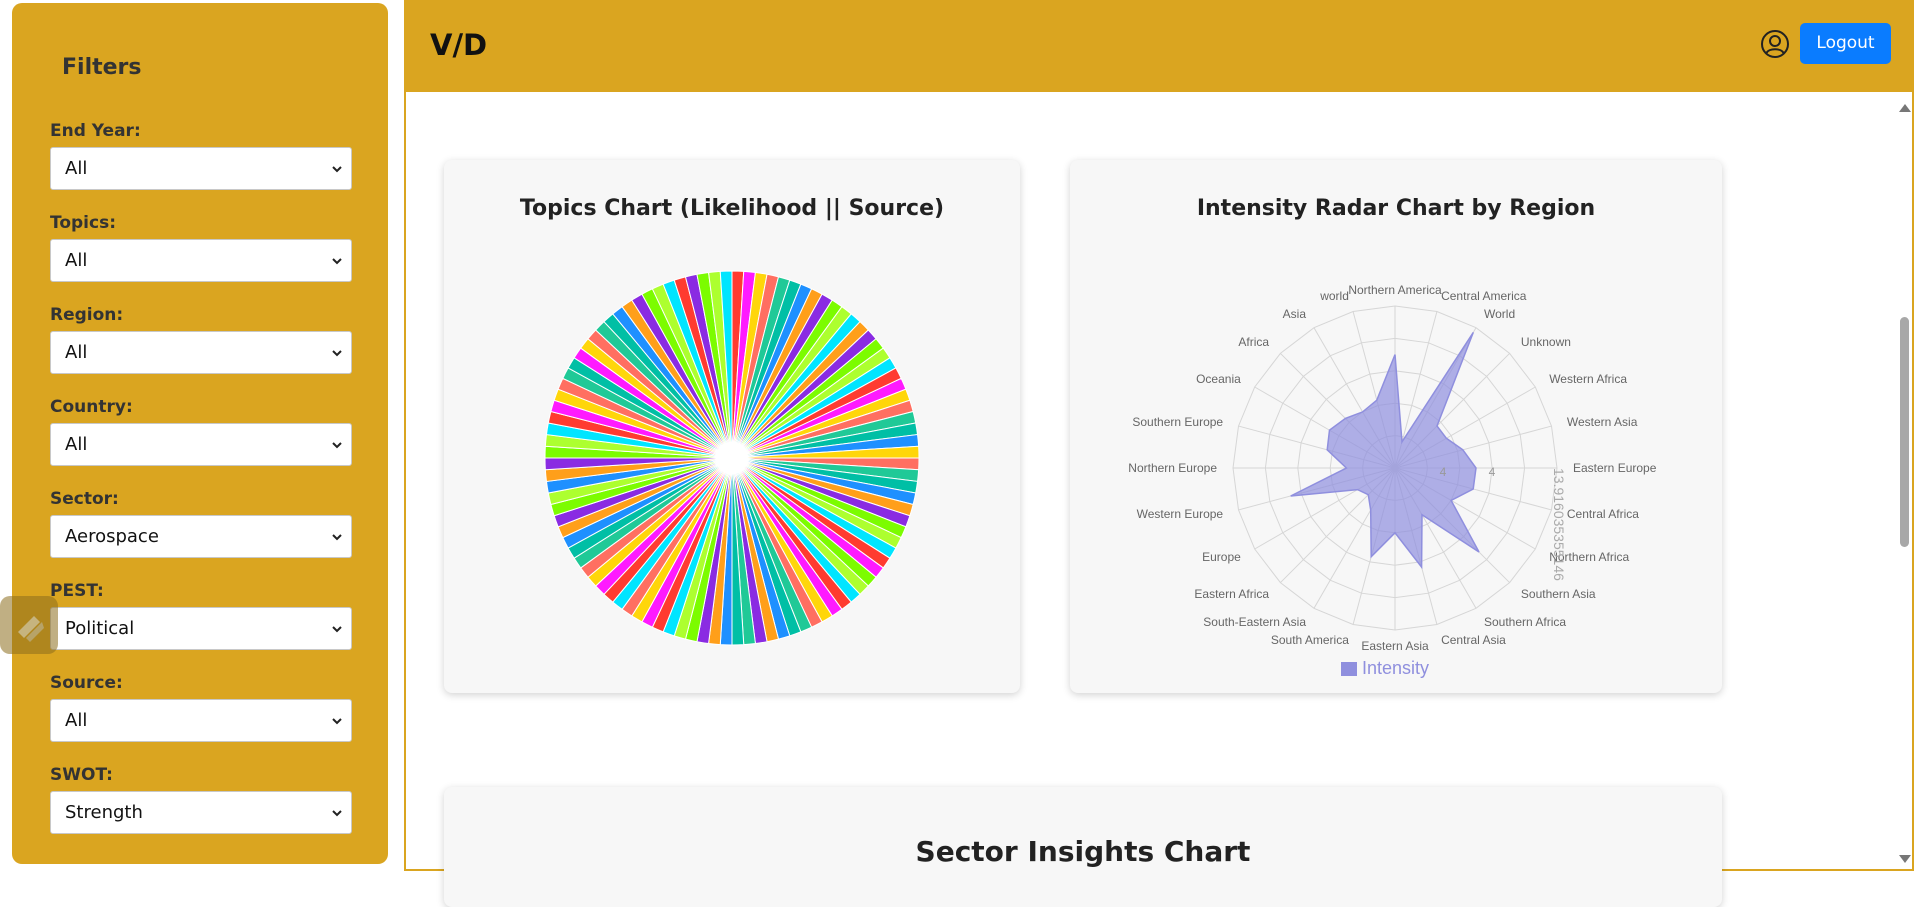 The height and width of the screenshot is (907, 1920). I want to click on region-value: All, so click(76, 352).